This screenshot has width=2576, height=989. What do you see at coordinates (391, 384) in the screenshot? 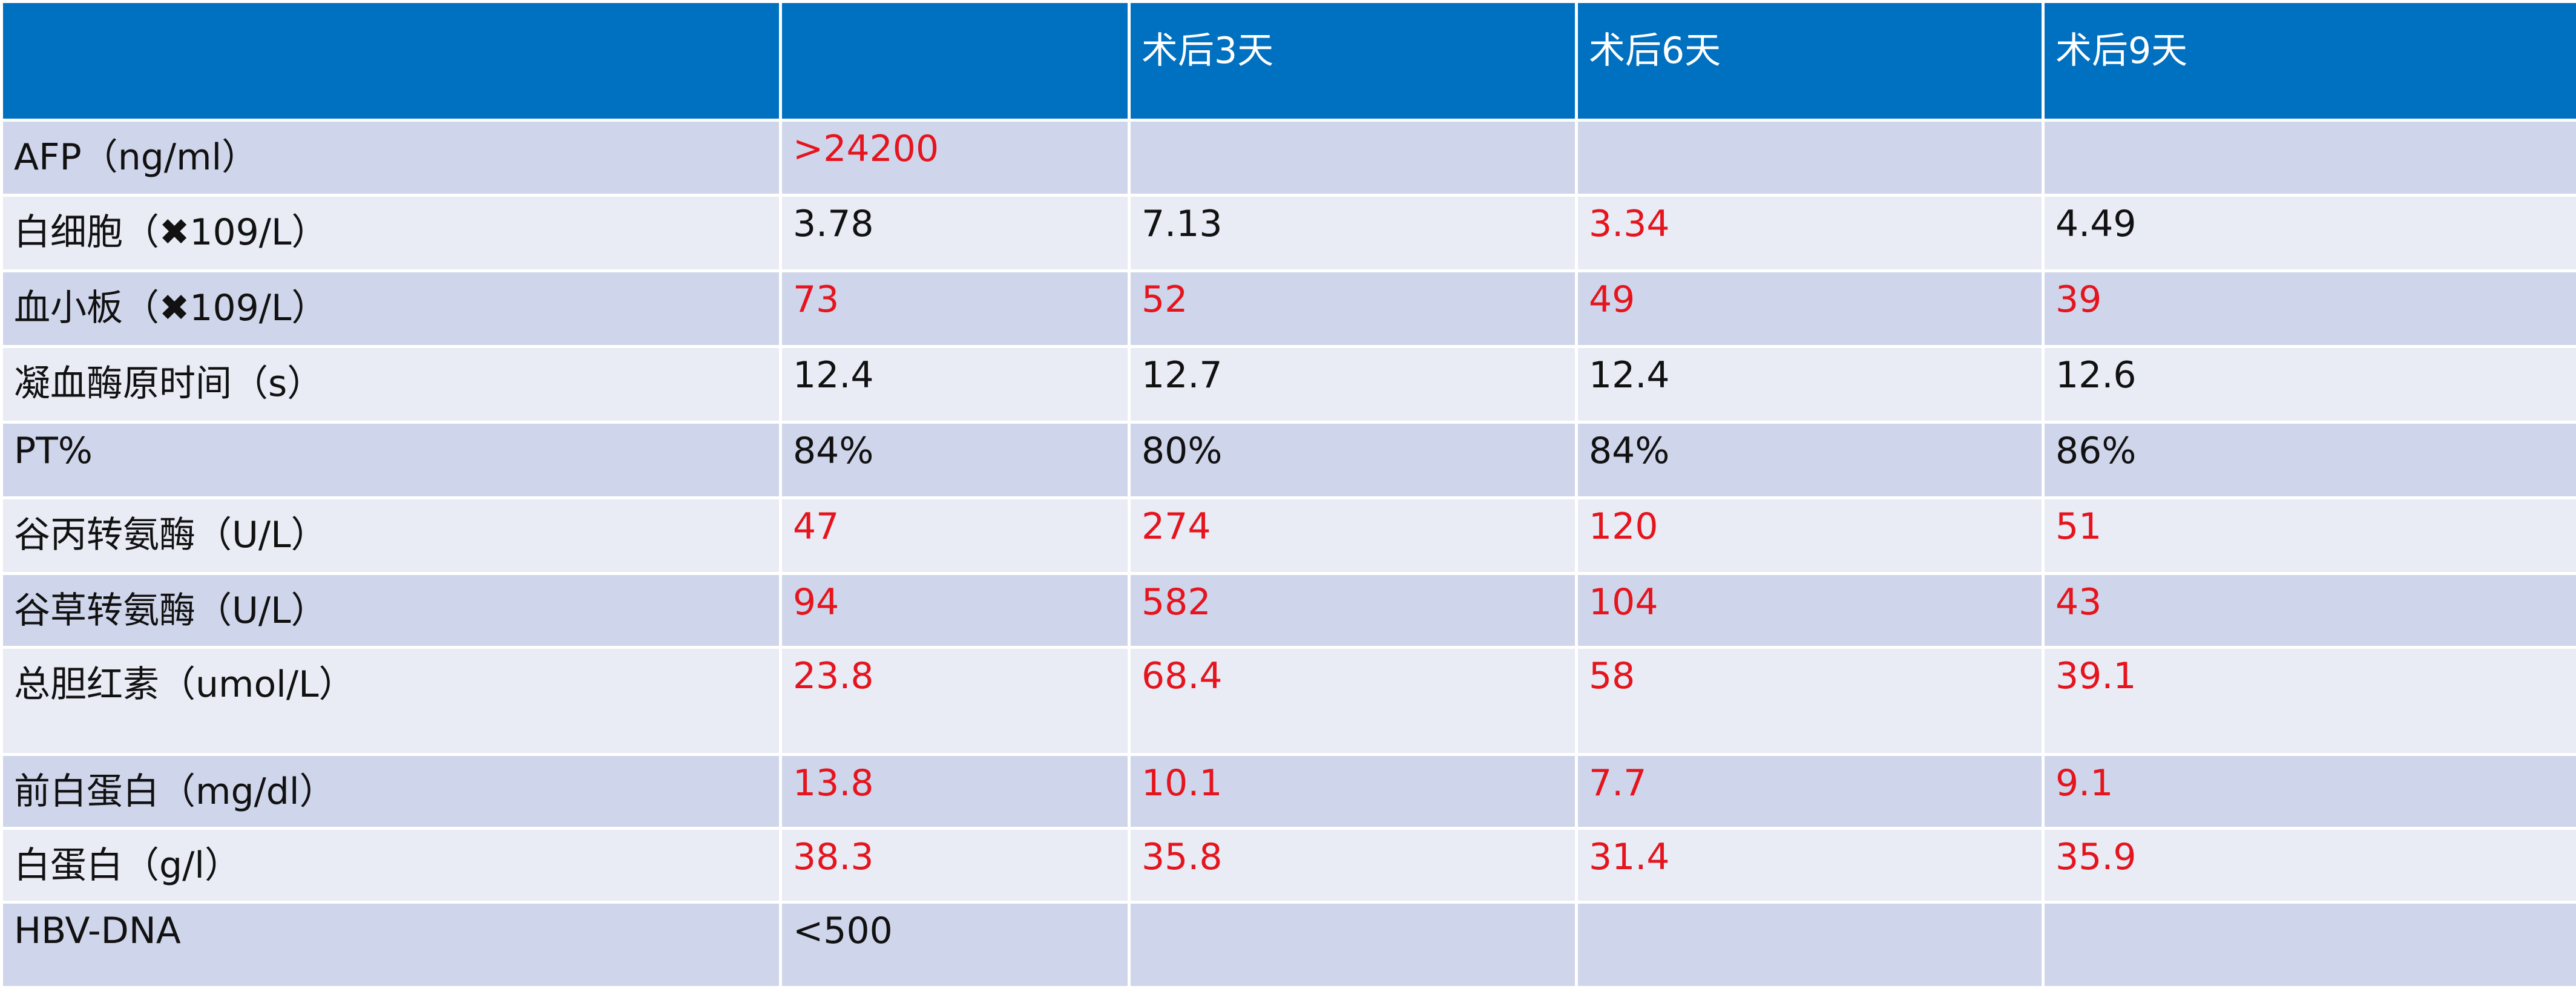
I see `row-label: 凝血酶原时间（s）` at bounding box center [391, 384].